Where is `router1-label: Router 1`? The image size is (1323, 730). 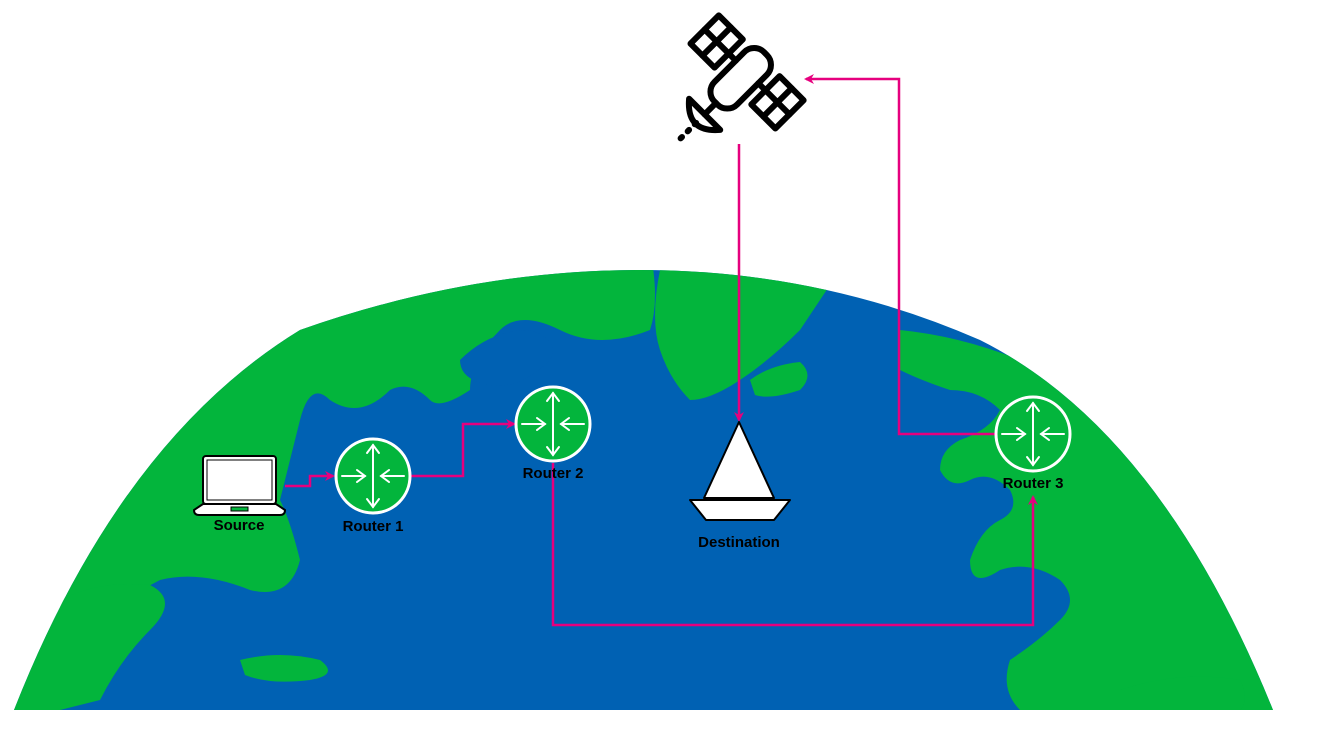 router1-label: Router 1 is located at coordinates (373, 526).